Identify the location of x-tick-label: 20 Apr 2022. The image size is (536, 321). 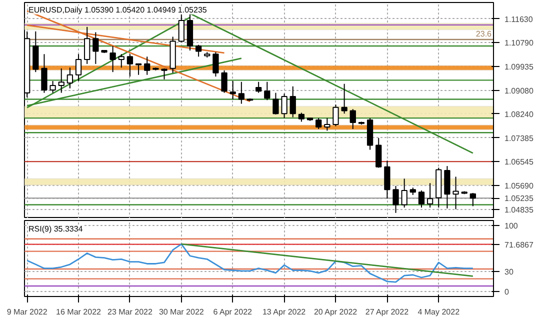
(336, 312).